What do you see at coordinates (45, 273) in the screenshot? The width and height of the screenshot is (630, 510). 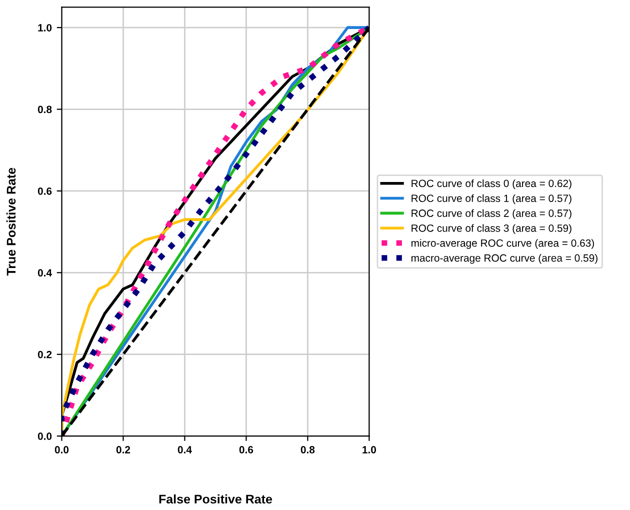 I see `y-tick-label: 0.4` at bounding box center [45, 273].